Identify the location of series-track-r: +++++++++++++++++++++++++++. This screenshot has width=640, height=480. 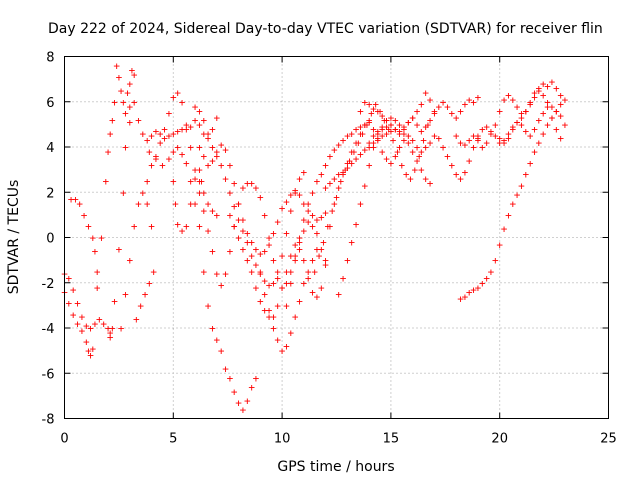
(371, 188).